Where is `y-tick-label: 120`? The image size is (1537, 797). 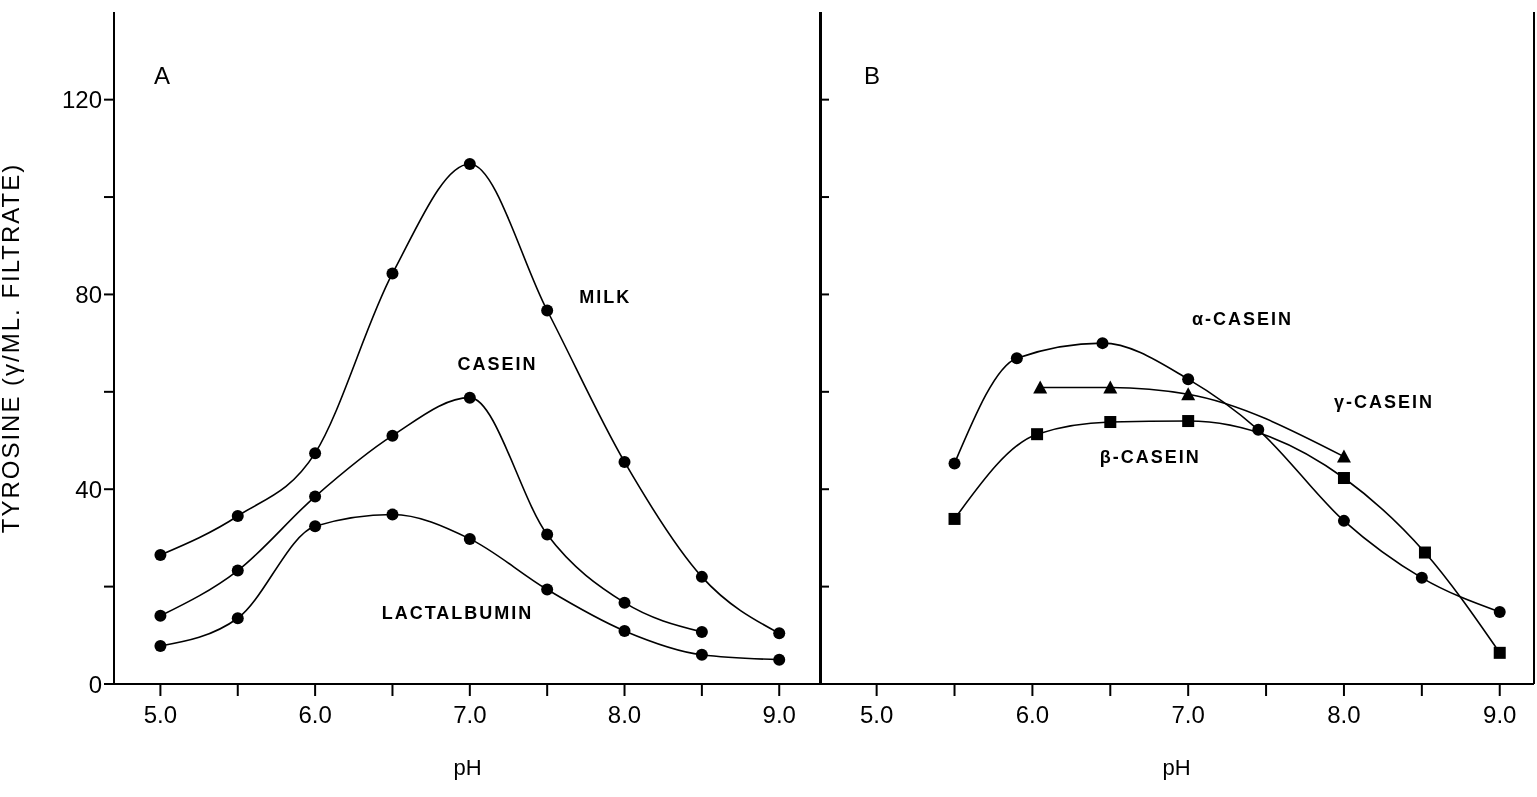 y-tick-label: 120 is located at coordinates (81, 100).